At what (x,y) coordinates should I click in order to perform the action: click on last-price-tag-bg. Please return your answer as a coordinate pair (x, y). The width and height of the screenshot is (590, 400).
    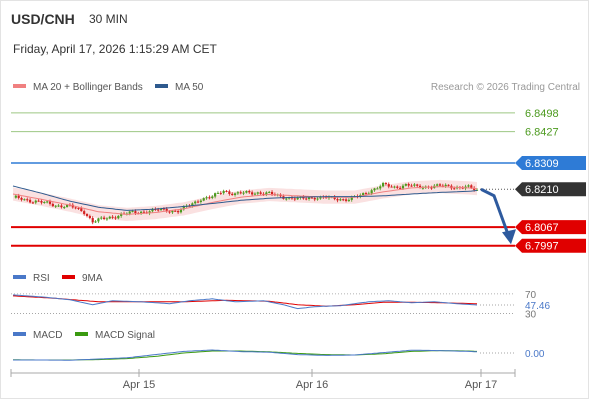
    Looking at the image, I should click on (550, 189).